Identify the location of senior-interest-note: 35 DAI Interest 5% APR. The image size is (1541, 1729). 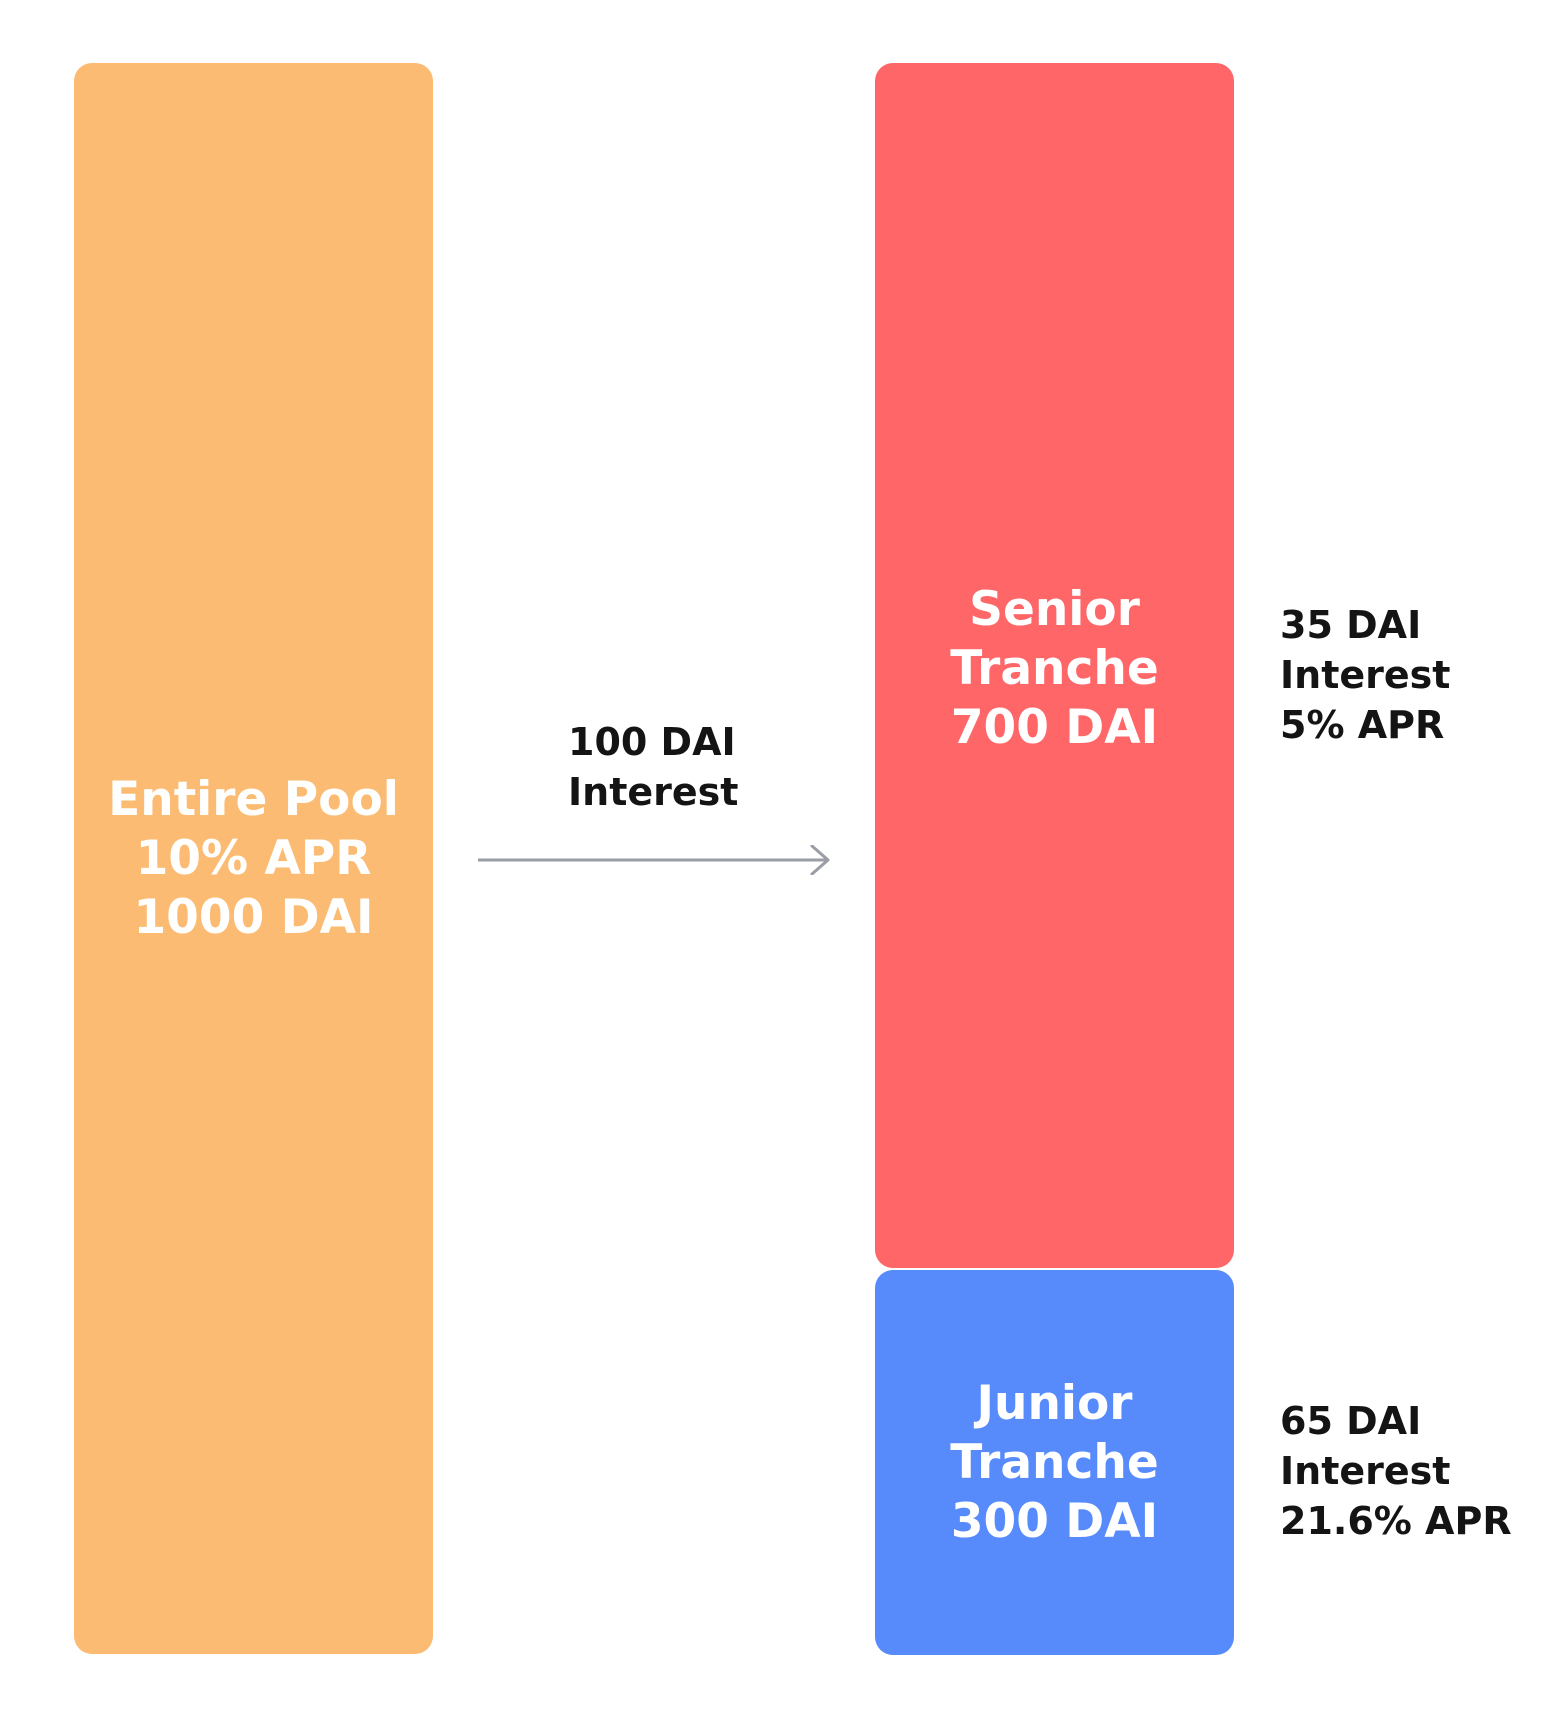
(1365, 675).